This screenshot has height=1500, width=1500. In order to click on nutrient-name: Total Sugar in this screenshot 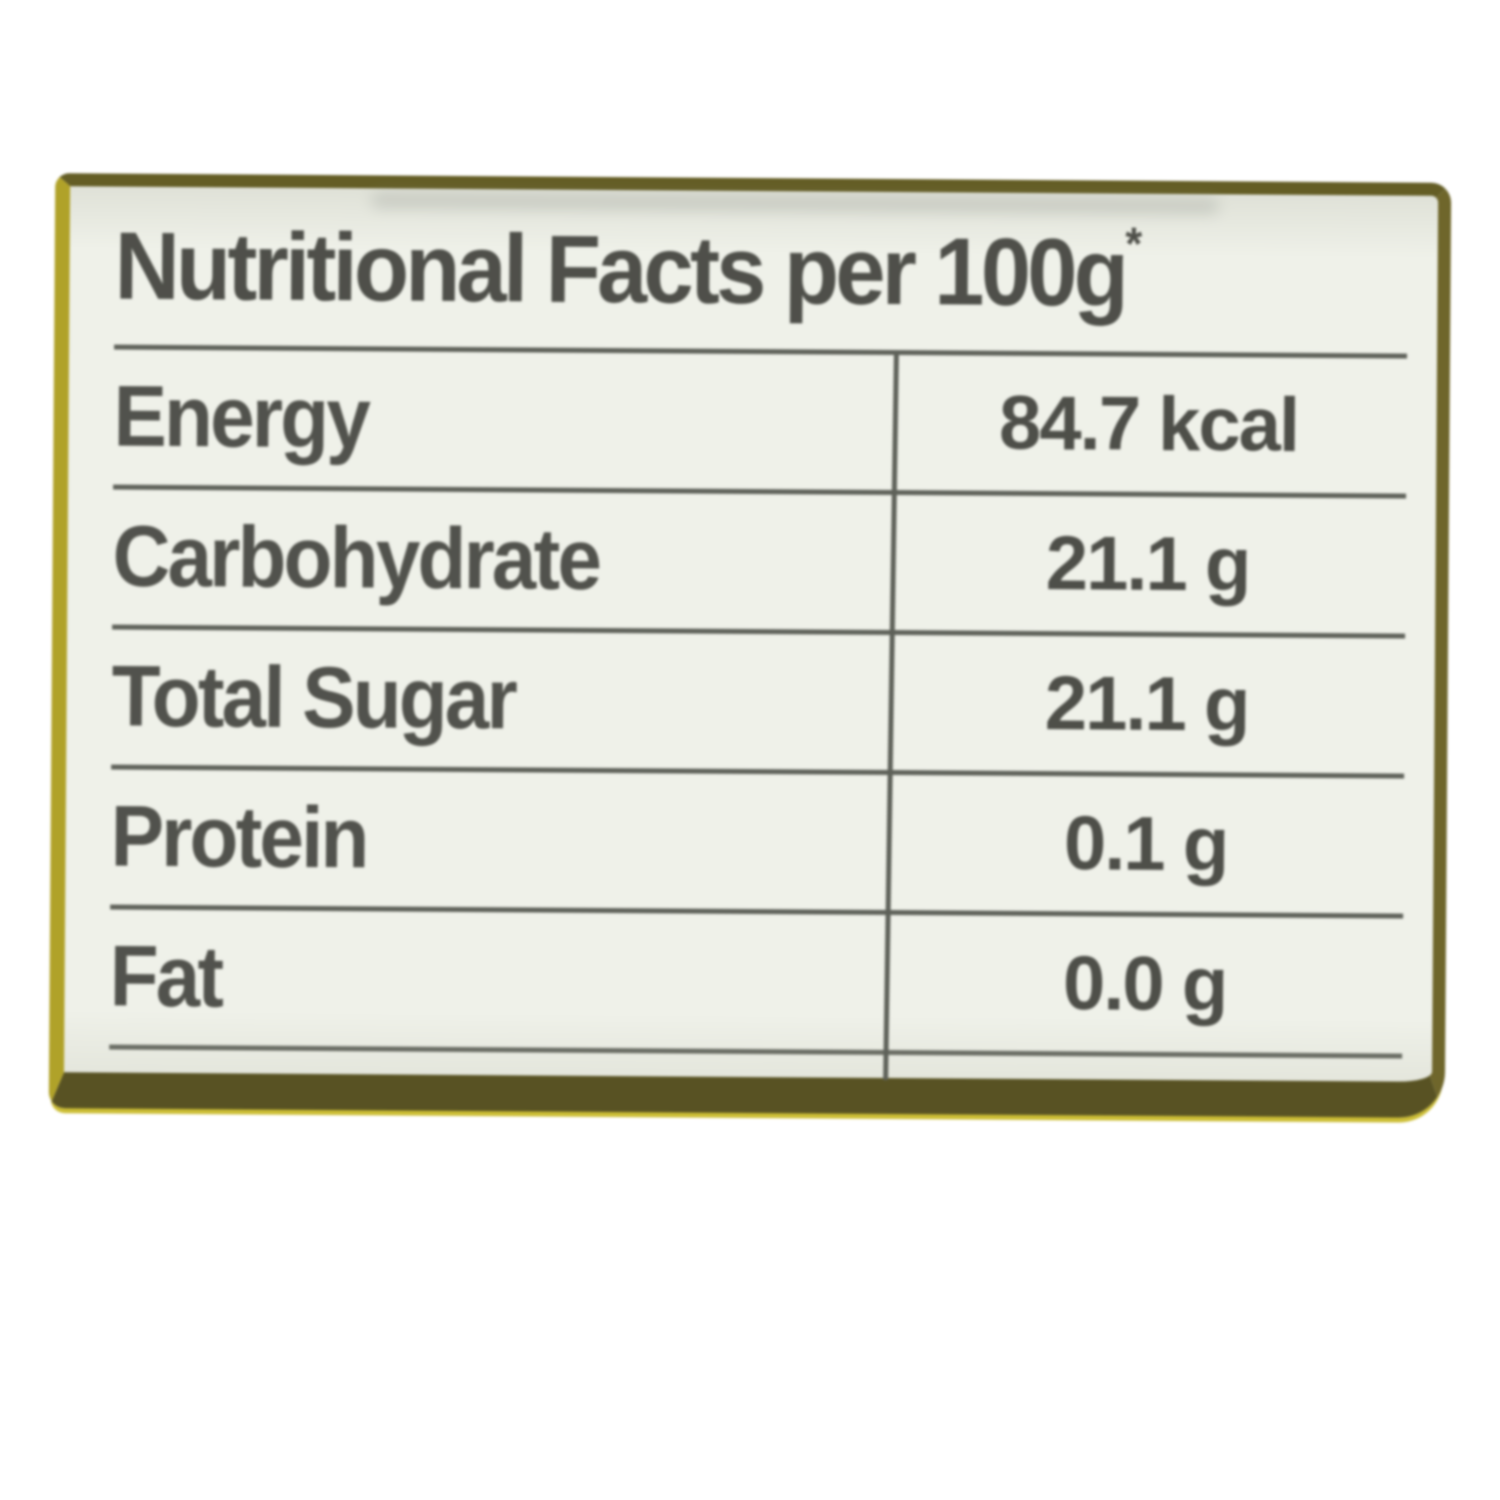, I will do `click(313, 698)`.